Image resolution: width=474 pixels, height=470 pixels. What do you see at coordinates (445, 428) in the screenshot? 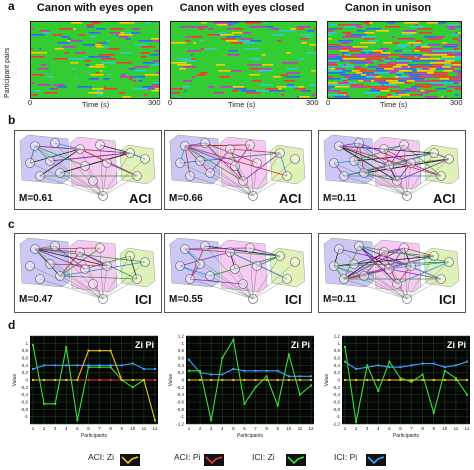
I see `x-tick-label: 10` at bounding box center [445, 428].